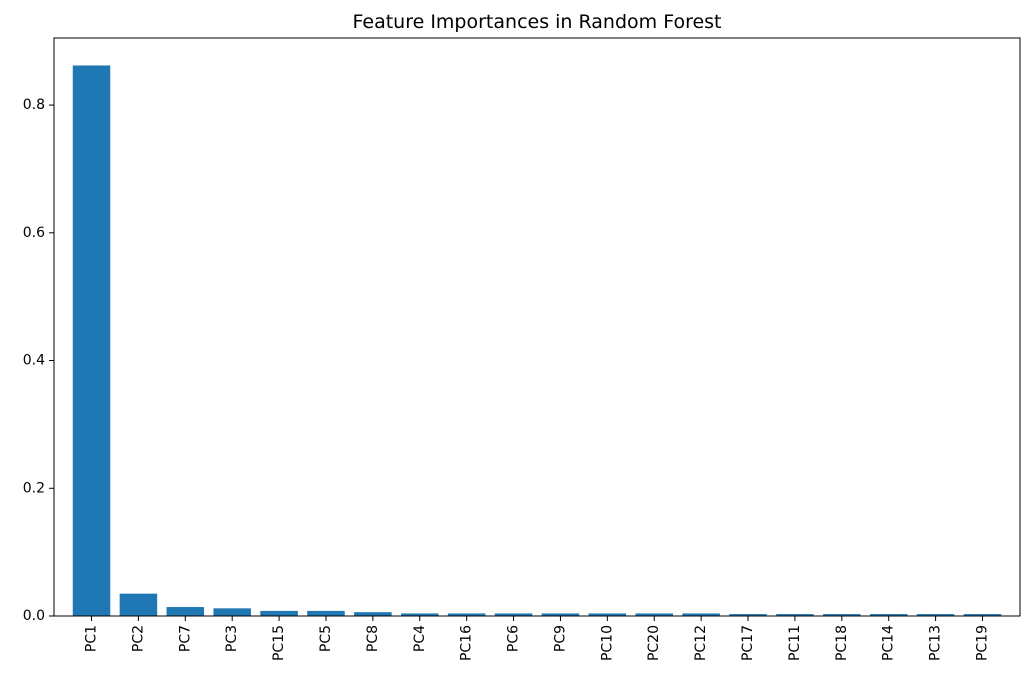  Describe the element at coordinates (536, 22) in the screenshot. I see `chart-title: Feature Importances in Random Forest` at that location.